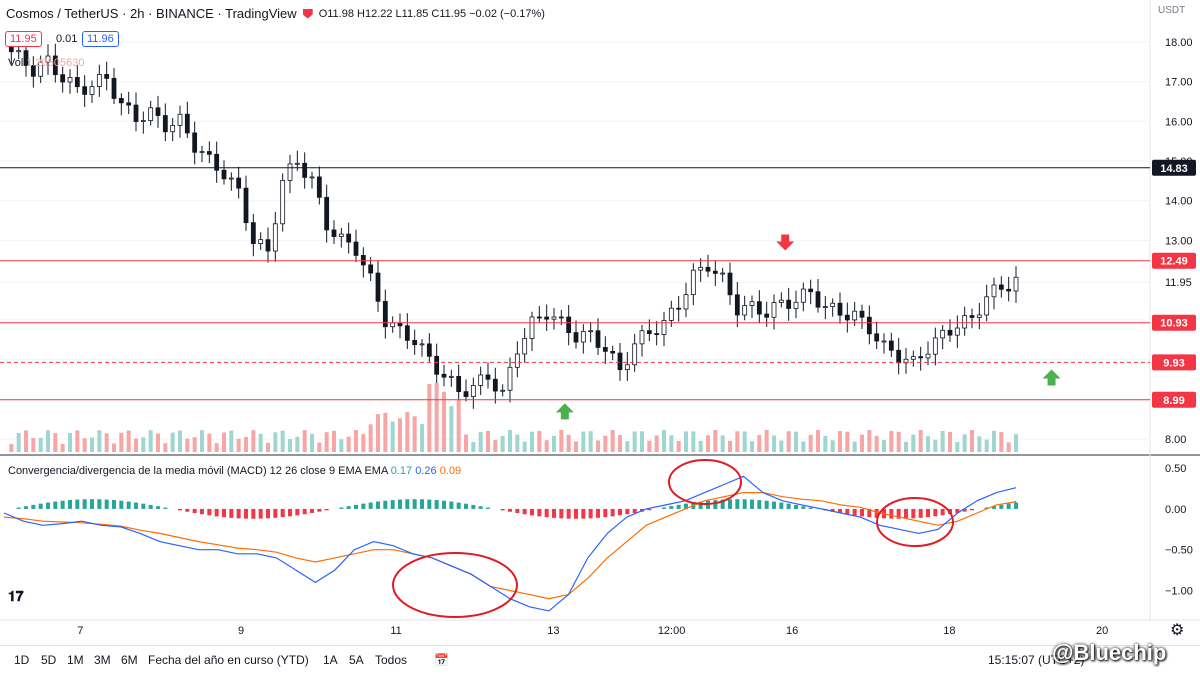 This screenshot has width=1200, height=676. Describe the element at coordinates (915, 522) in the screenshot. I see `annotation-circle` at that location.